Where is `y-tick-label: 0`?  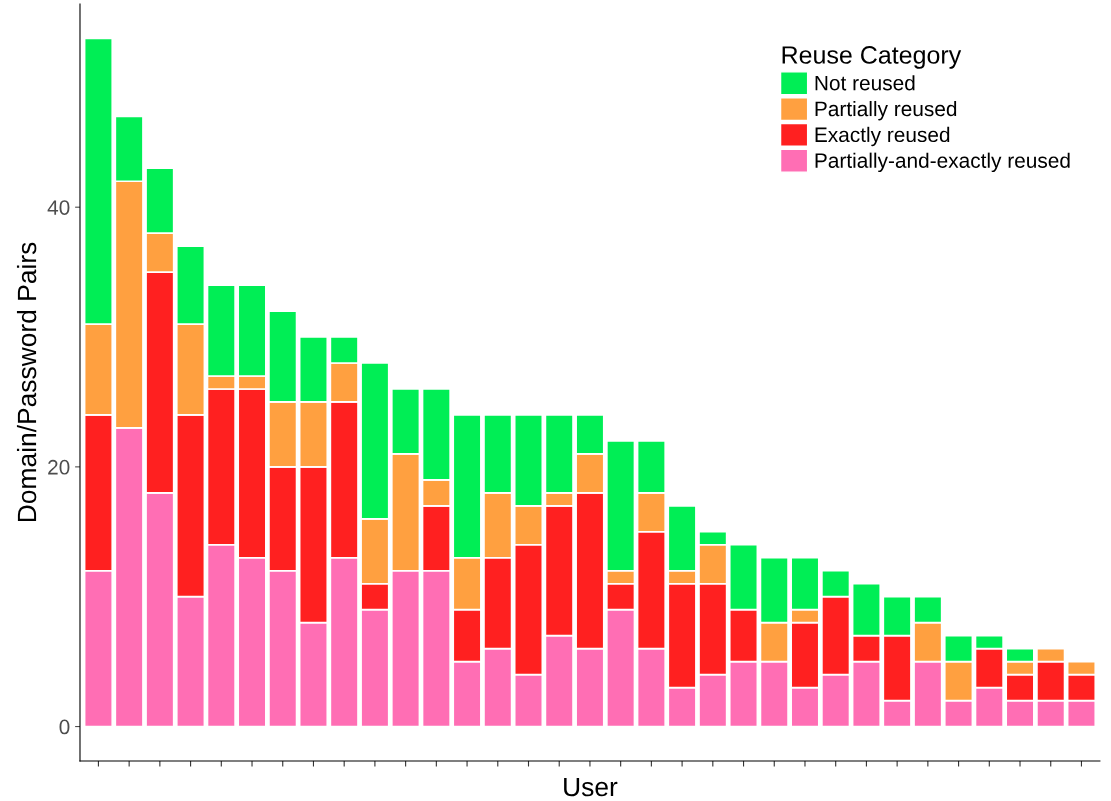 y-tick-label: 0 is located at coordinates (64, 727).